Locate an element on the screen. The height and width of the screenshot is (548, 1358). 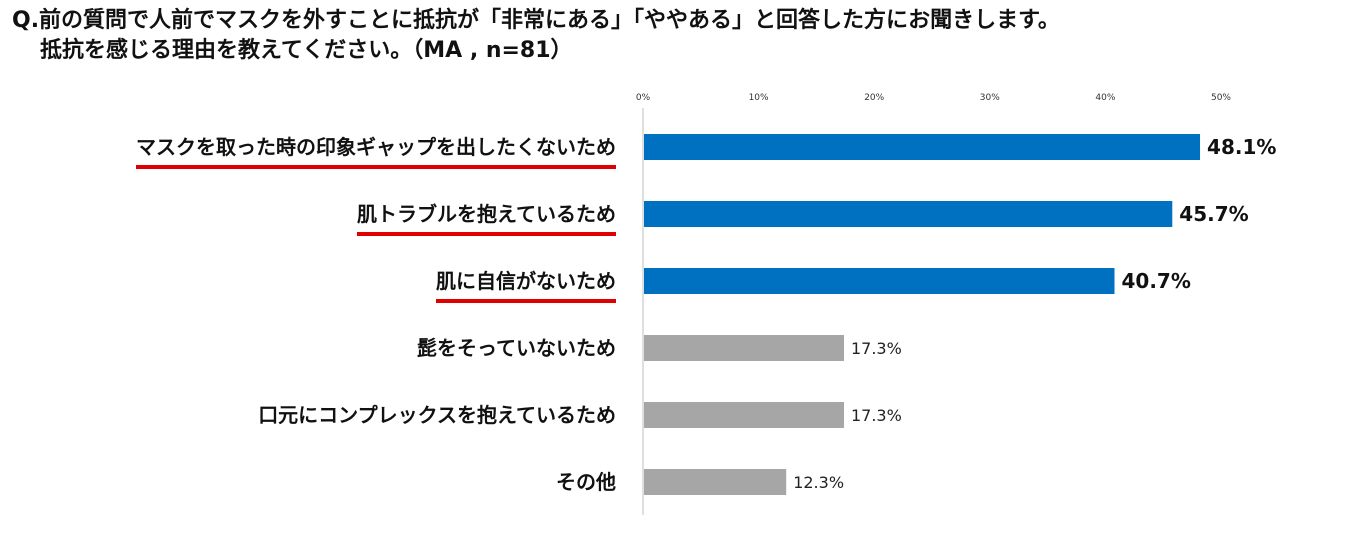
category-label: 口元にコンプレックスを抱えているため is located at coordinates (437, 415).